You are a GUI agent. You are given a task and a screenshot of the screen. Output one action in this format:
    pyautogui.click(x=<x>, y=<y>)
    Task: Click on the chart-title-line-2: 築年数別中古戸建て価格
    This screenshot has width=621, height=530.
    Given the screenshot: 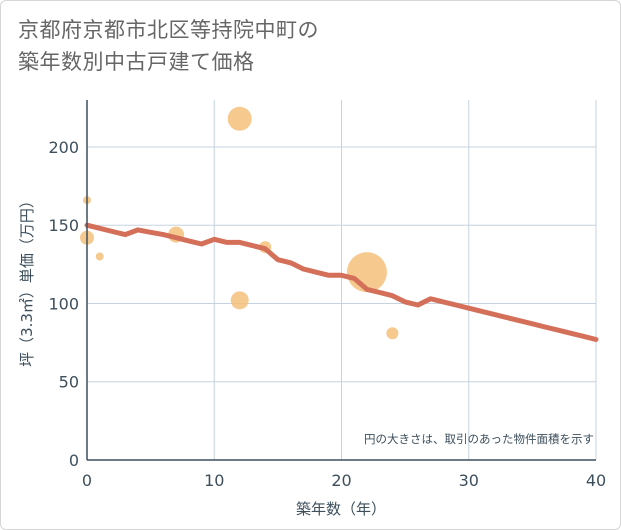 What is the action you would take?
    pyautogui.click(x=136, y=62)
    